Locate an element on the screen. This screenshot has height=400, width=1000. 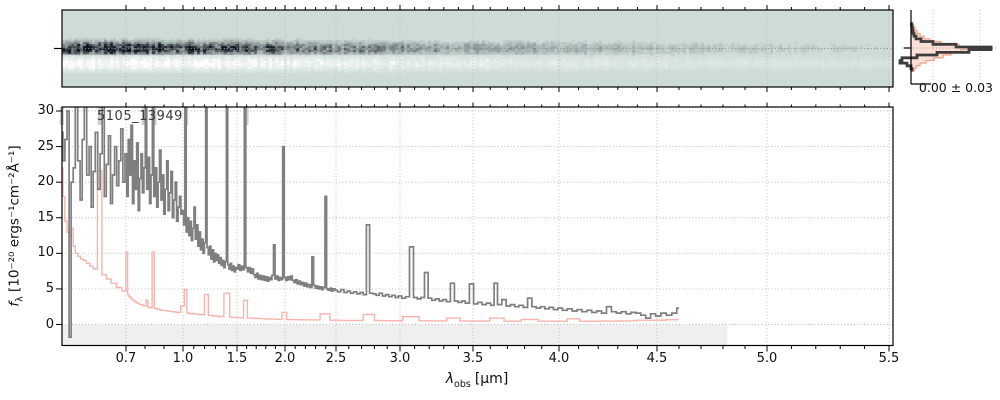
ylabel-subscript: λ is located at coordinates (20, 299).